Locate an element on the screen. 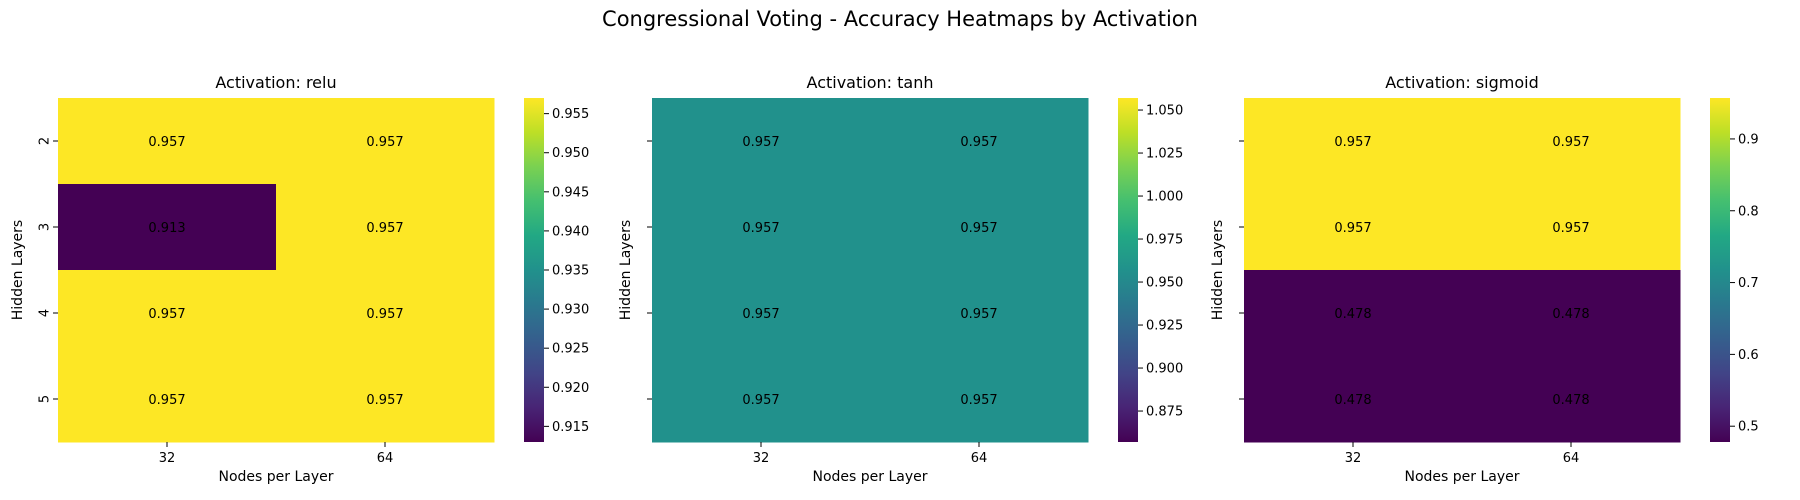 The height and width of the screenshot is (500, 1800). colorbar-tick-label: 0.9 is located at coordinates (1748, 139).